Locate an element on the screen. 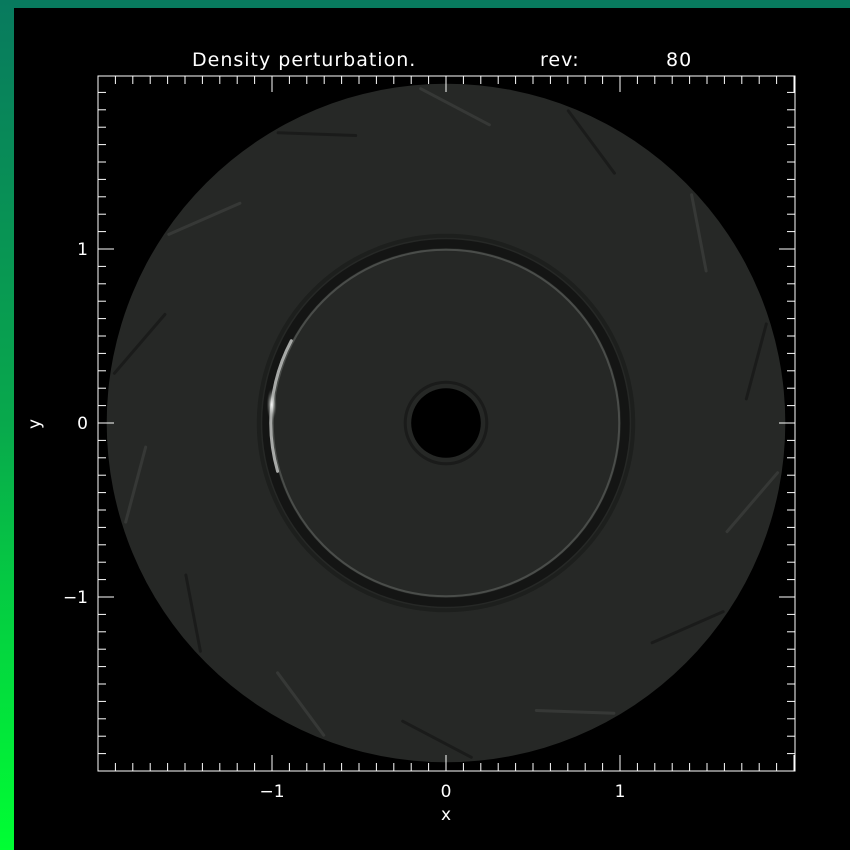 Image resolution: width=850 pixels, height=850 pixels. y-axis-label: y is located at coordinates (35, 424).